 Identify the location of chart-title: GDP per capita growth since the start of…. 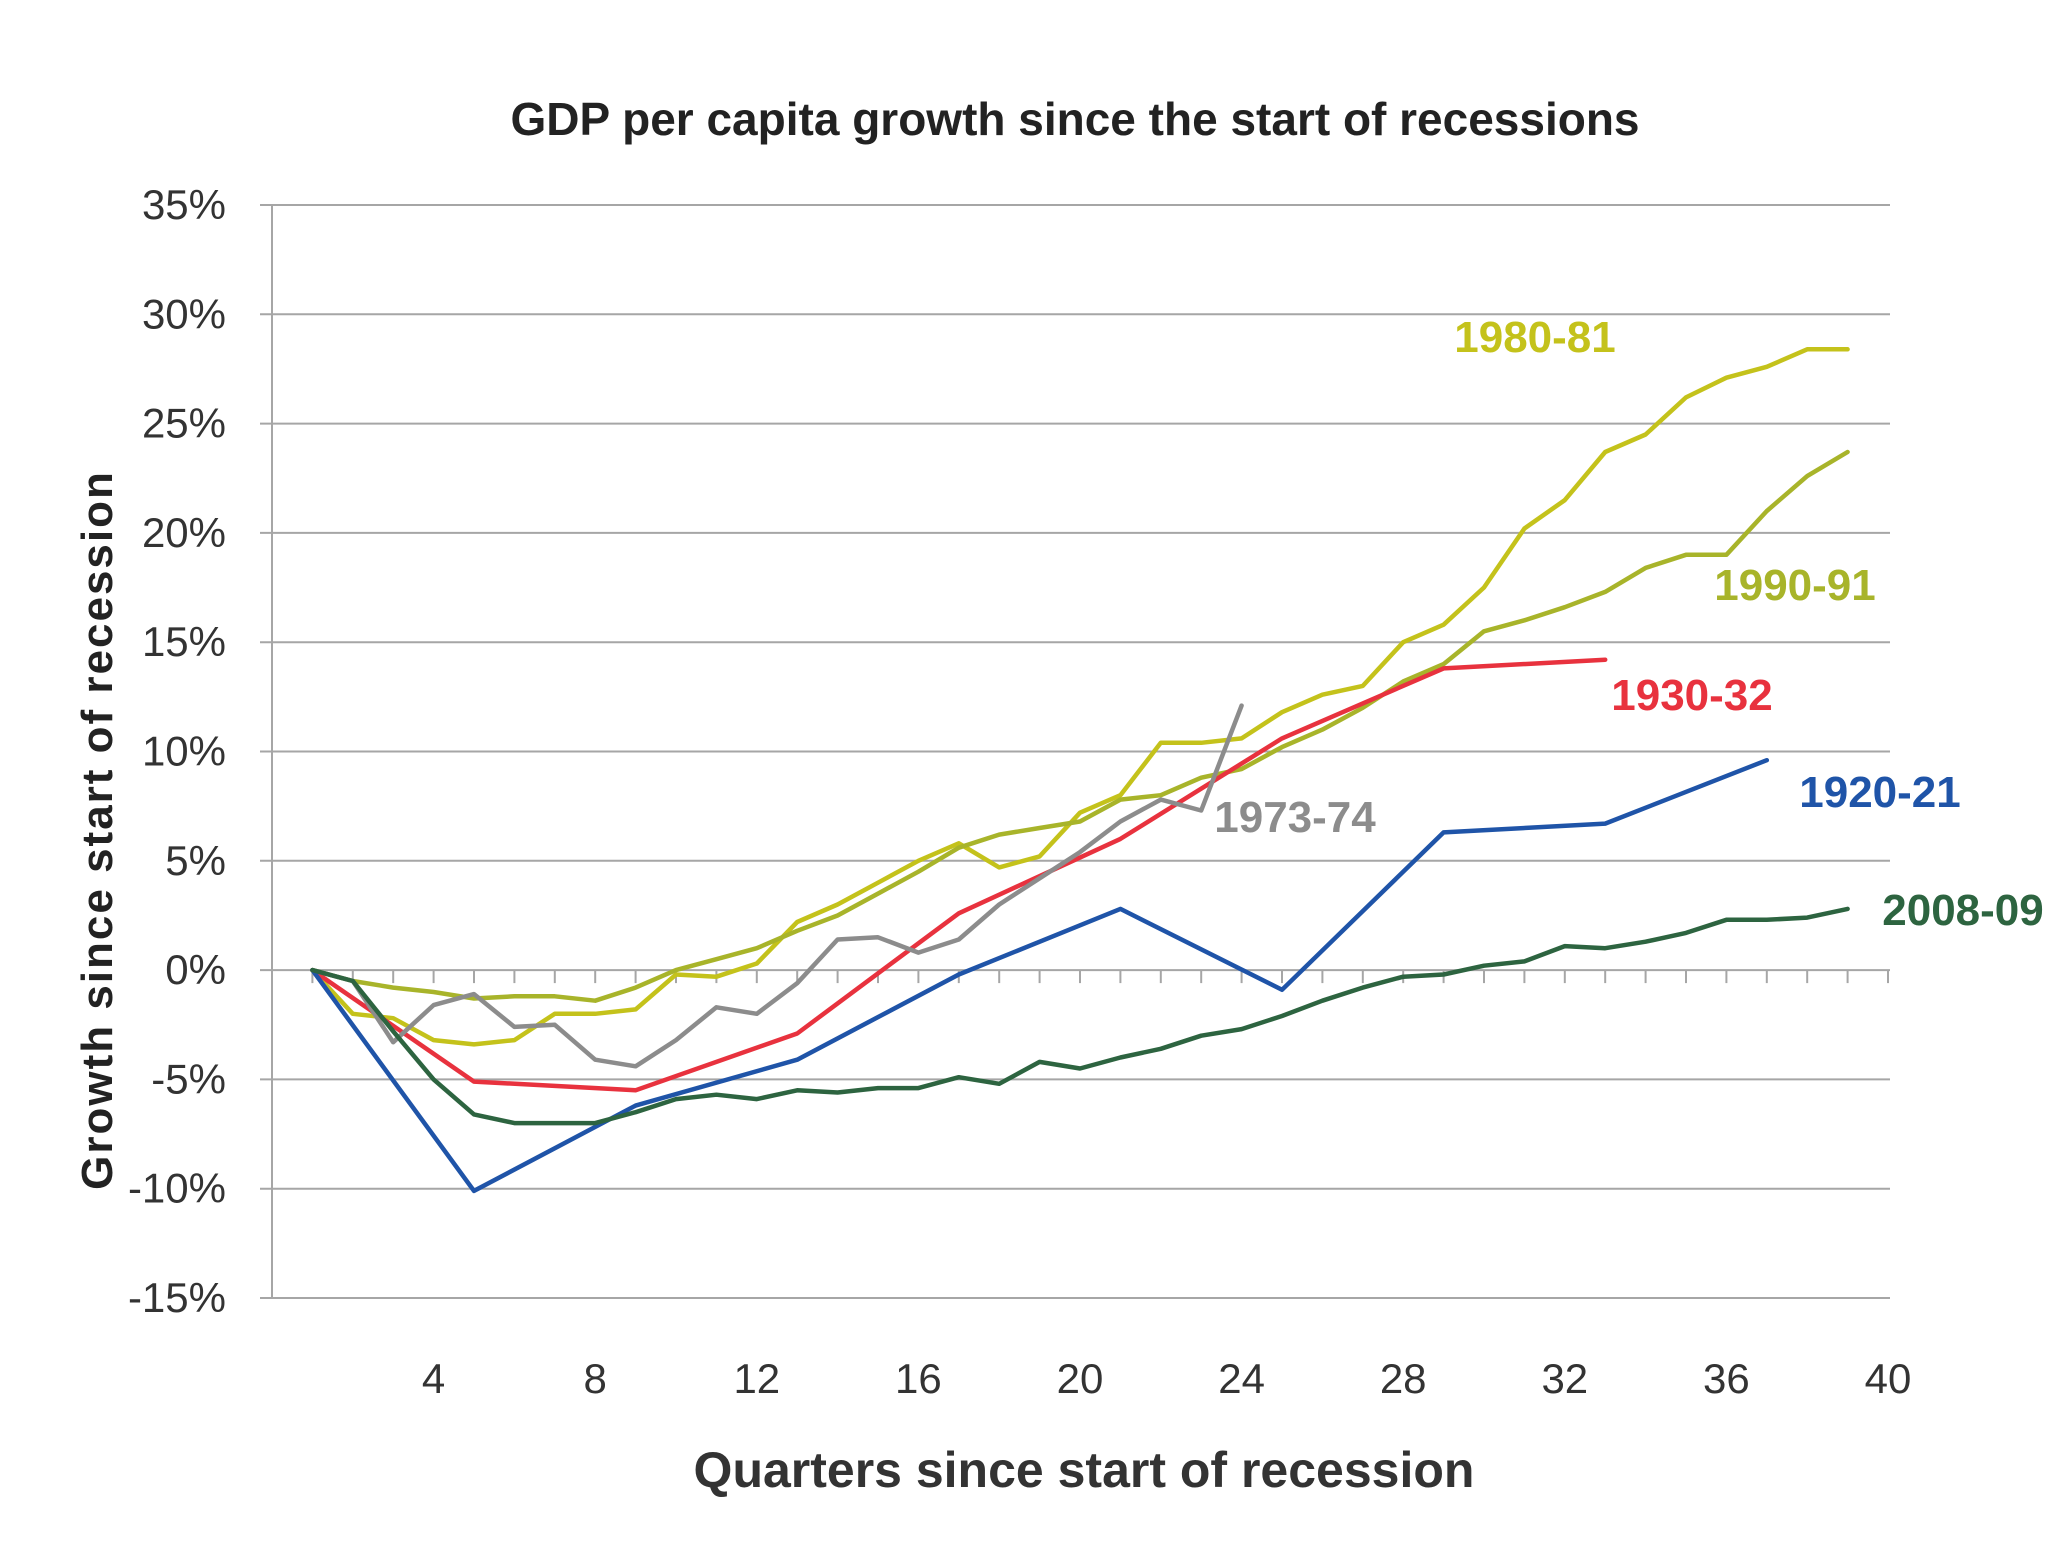
(1074, 119).